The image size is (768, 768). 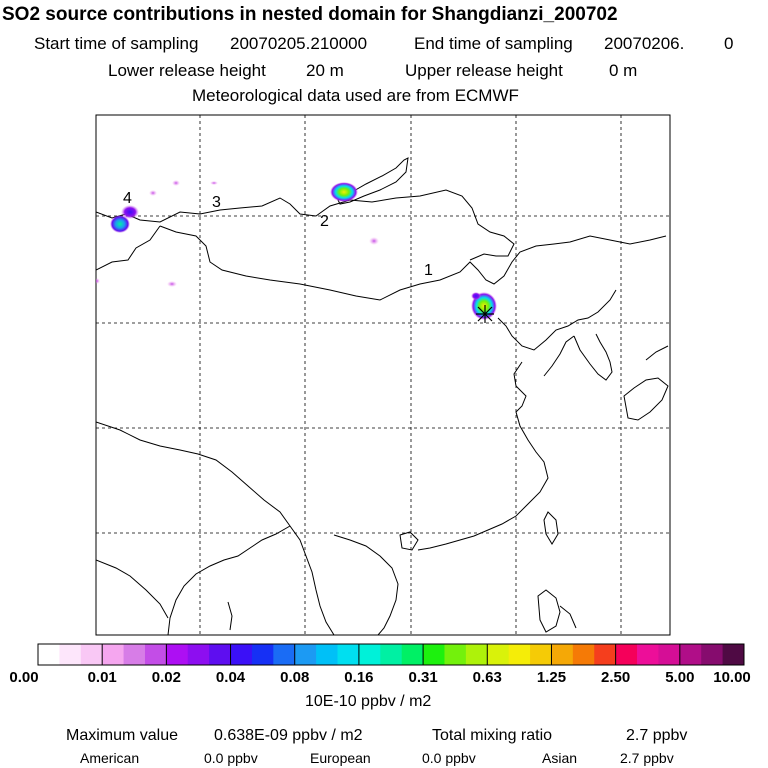 What do you see at coordinates (127, 198) in the screenshot?
I see `marker-4: 4` at bounding box center [127, 198].